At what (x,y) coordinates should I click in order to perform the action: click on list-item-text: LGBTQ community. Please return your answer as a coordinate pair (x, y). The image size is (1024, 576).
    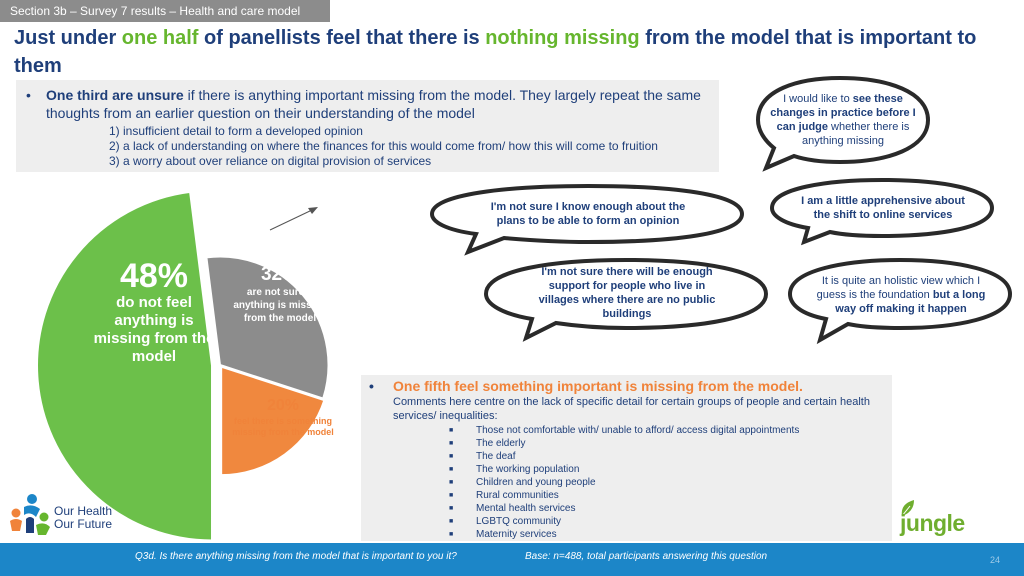
    Looking at the image, I should click on (519, 521).